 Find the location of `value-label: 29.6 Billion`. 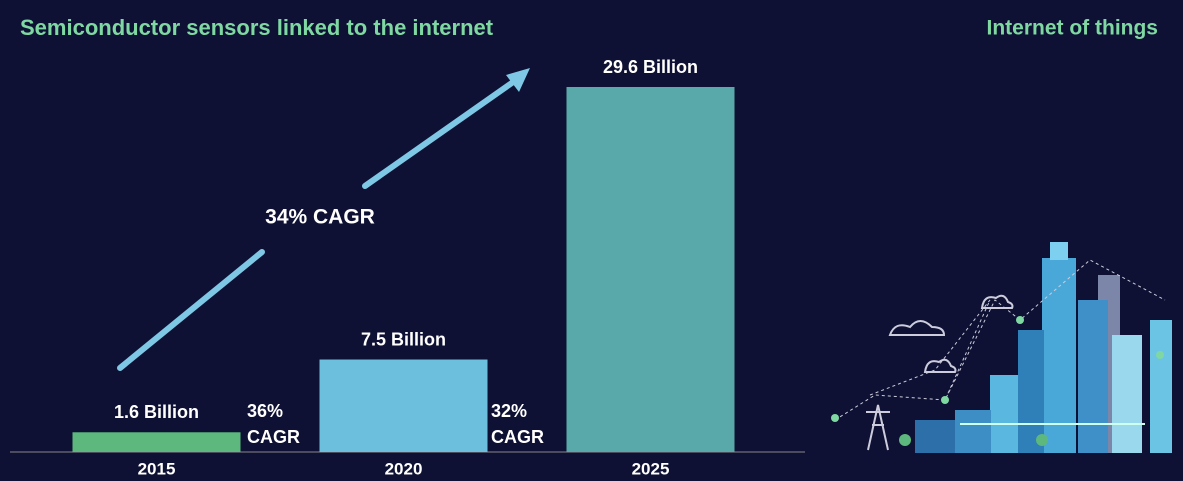

value-label: 29.6 Billion is located at coordinates (650, 67).